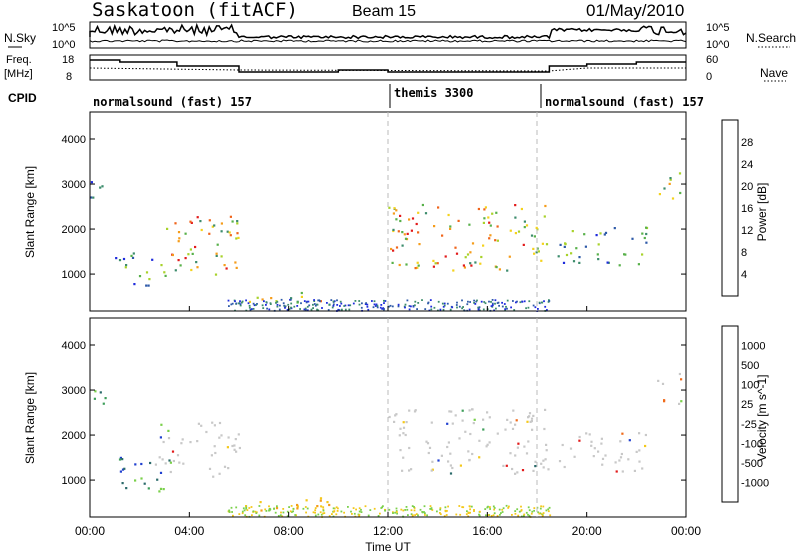 The image size is (800, 559). I want to click on nsky-right-tick-bottom: 10^0, so click(718, 45).